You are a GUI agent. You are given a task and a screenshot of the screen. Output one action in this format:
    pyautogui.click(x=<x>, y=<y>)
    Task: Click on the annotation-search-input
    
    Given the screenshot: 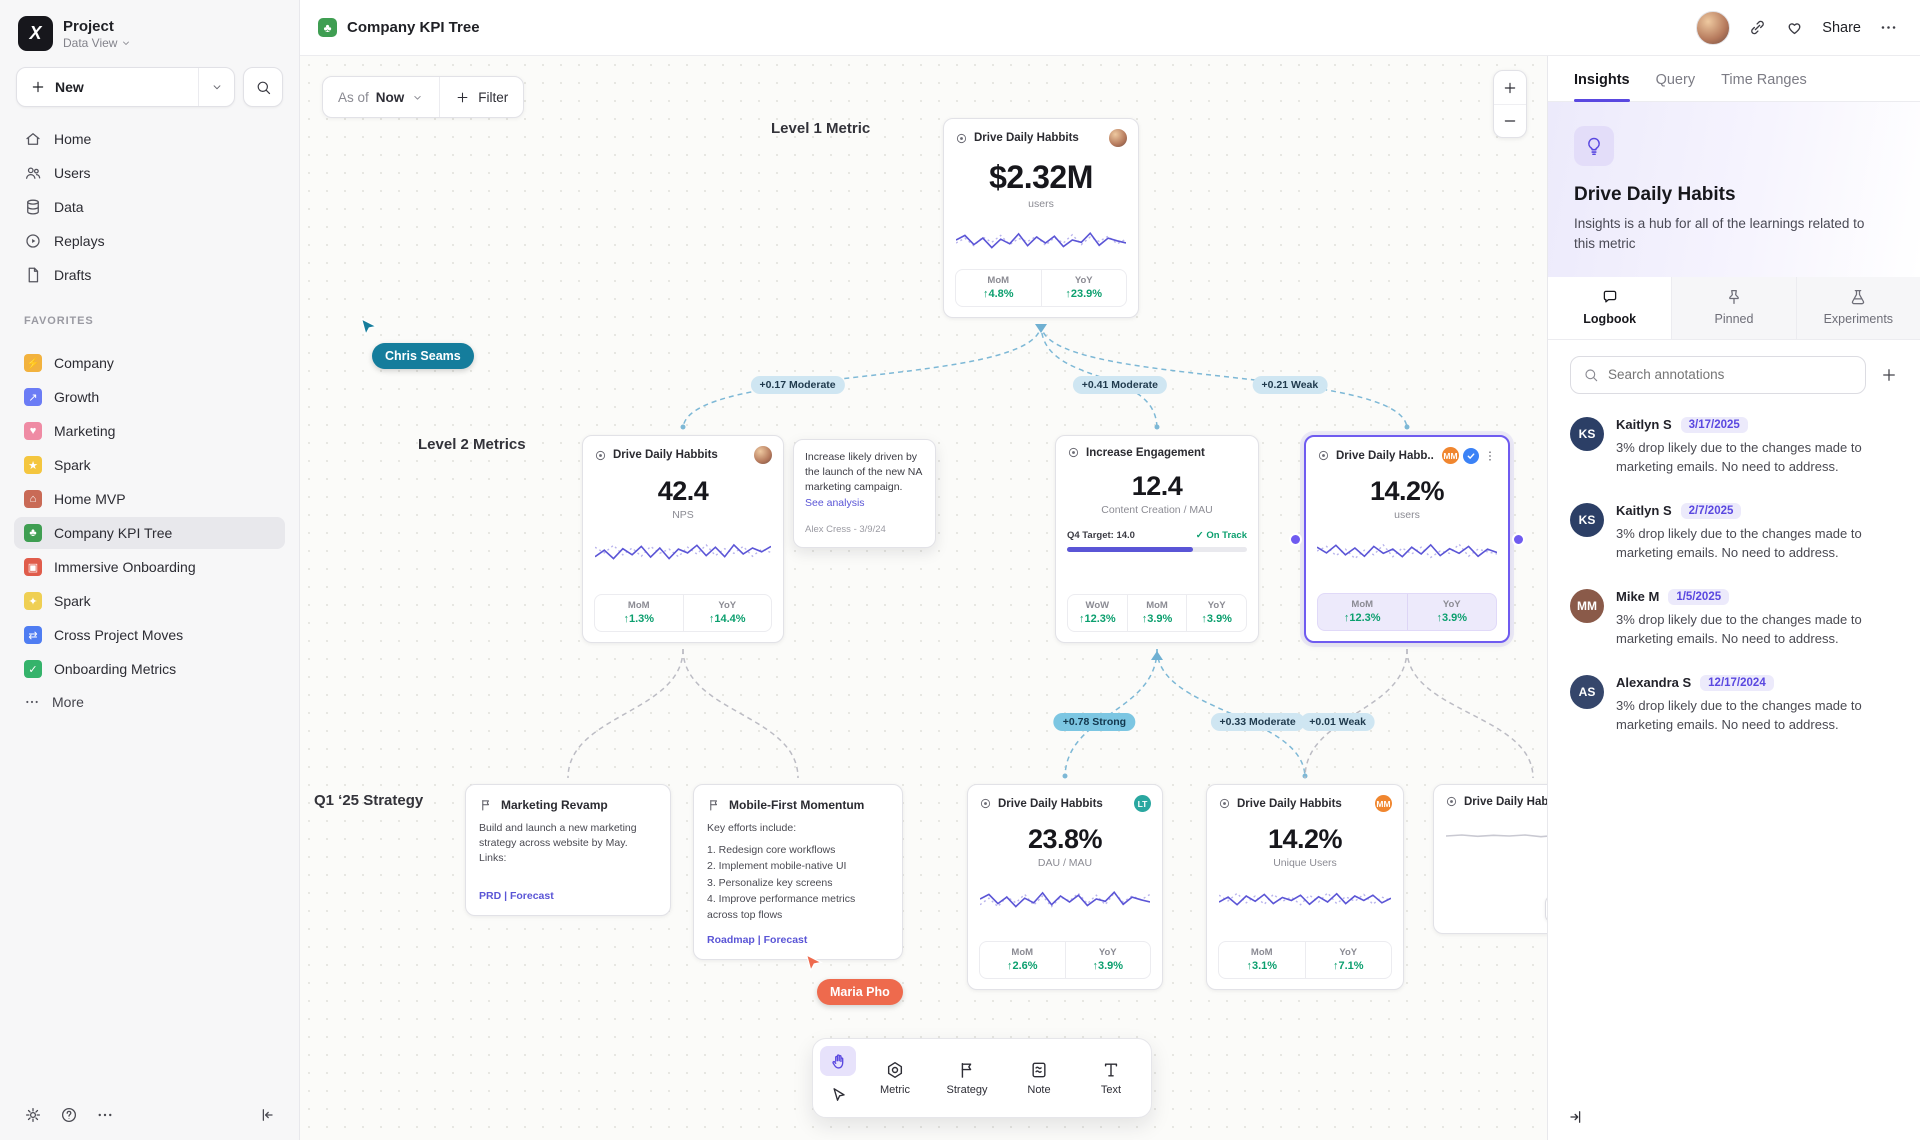 What is the action you would take?
    pyautogui.click(x=1730, y=374)
    